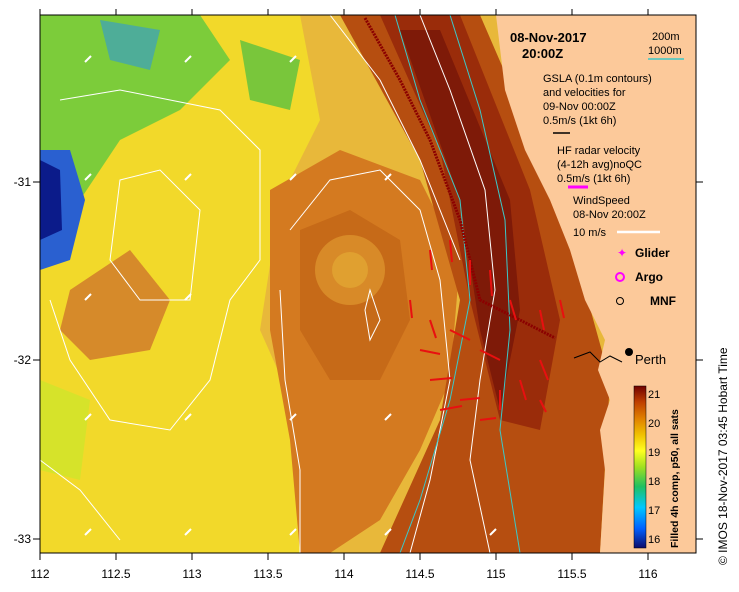  What do you see at coordinates (115, 574) in the screenshot?
I see `x-tick-label: 112.5` at bounding box center [115, 574].